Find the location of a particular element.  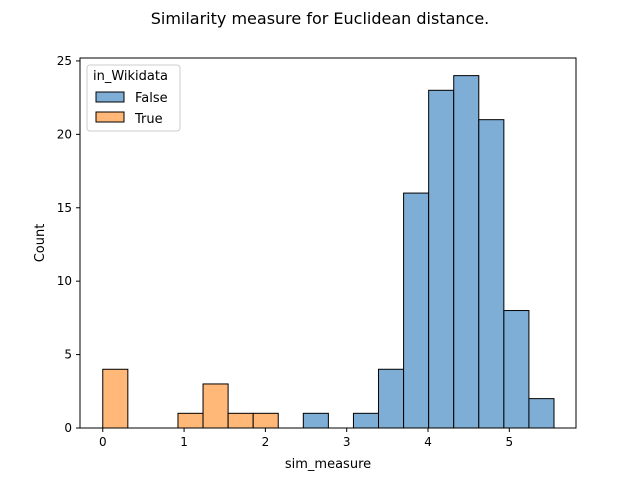

x-tick-label: 4 is located at coordinates (428, 442).